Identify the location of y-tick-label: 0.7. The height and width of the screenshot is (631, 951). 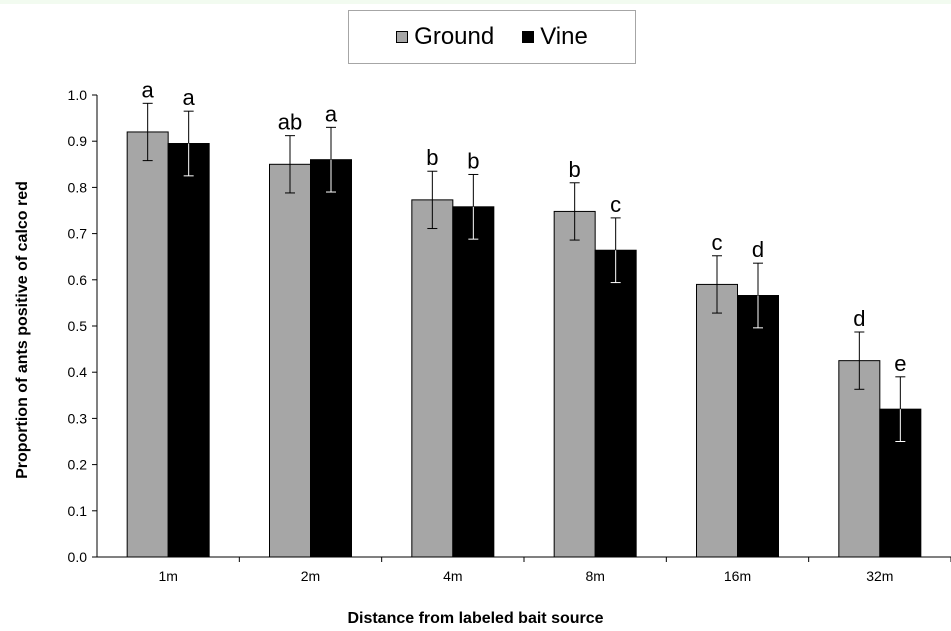
(78, 234).